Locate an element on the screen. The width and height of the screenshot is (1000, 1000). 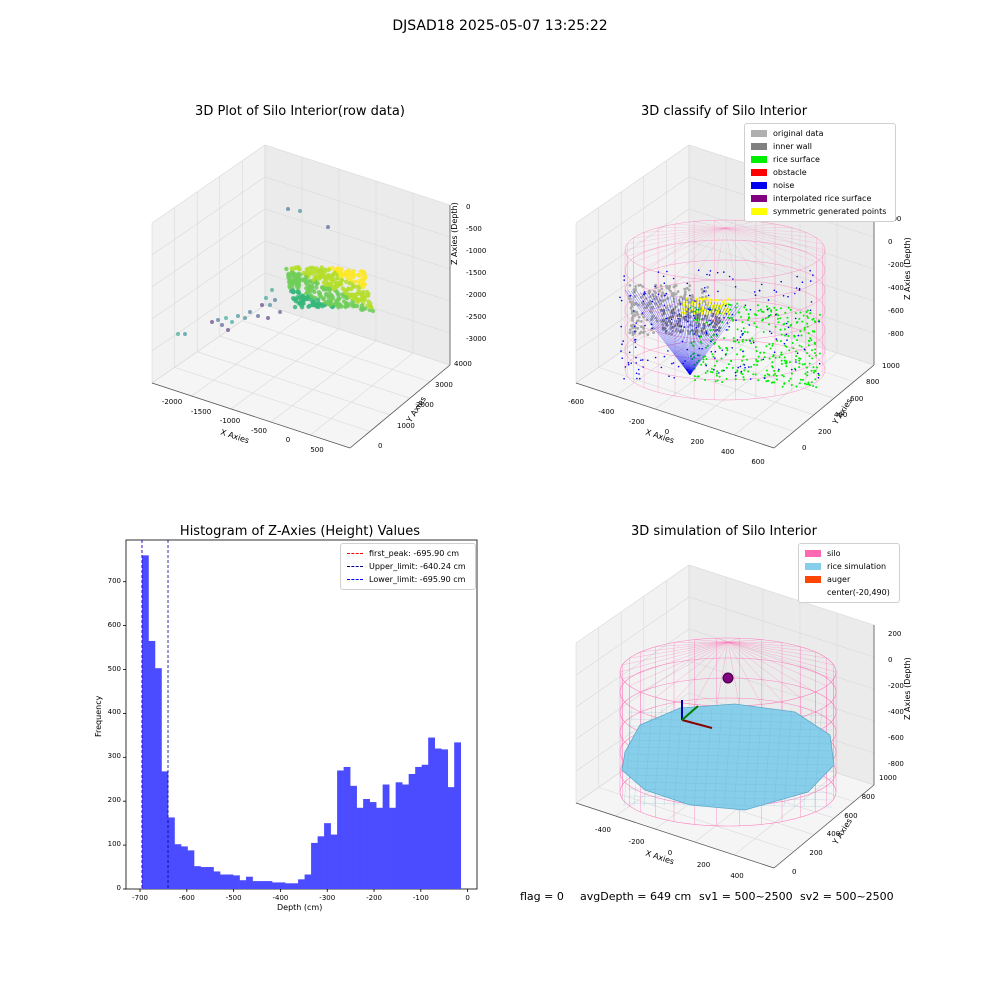
panel3-xtick: -100 is located at coordinates (420, 898).